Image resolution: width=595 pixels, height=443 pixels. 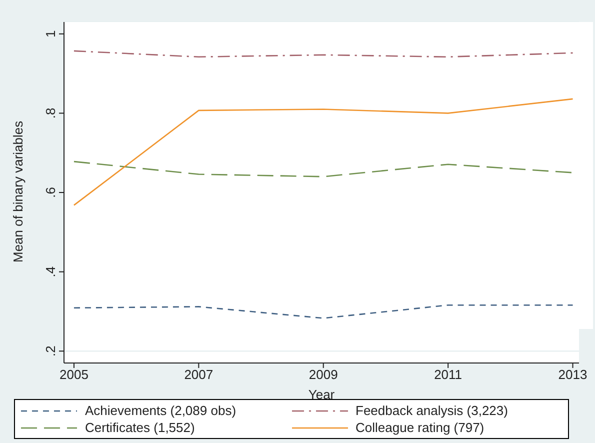 What do you see at coordinates (432, 410) in the screenshot?
I see `legend-label: Feedback analysis (3,223)` at bounding box center [432, 410].